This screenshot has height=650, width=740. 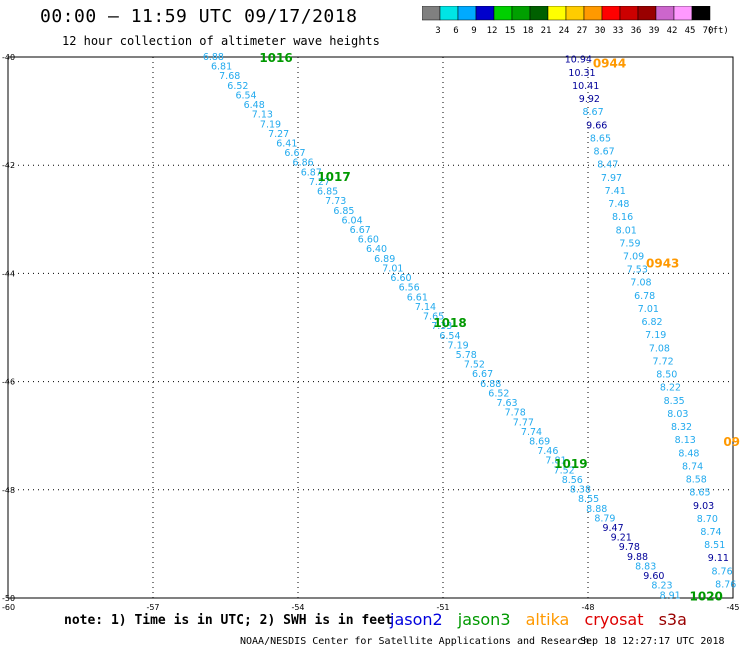 What do you see at coordinates (718, 31) in the screenshot?
I see `color-scale-label: (ft)` at bounding box center [718, 31].